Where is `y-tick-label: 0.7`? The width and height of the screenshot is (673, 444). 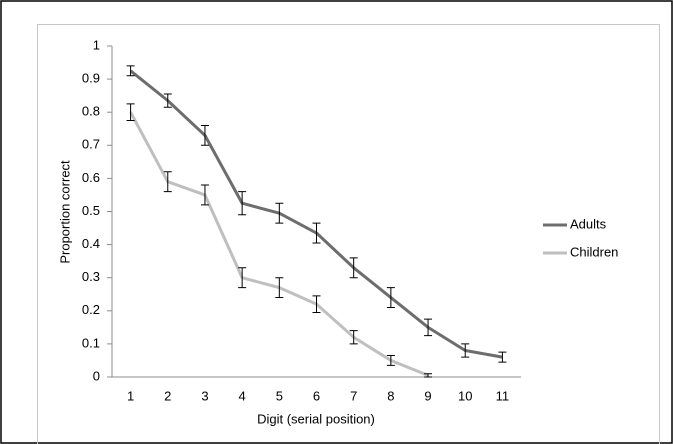 y-tick-label: 0.7 is located at coordinates (91, 144).